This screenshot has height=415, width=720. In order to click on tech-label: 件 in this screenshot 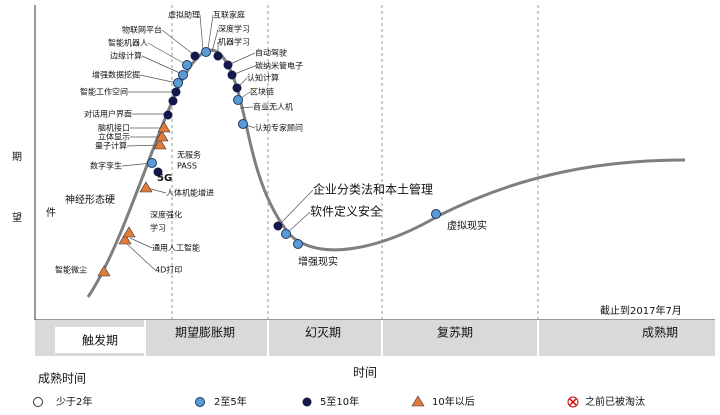, I will do `click(51, 213)`.